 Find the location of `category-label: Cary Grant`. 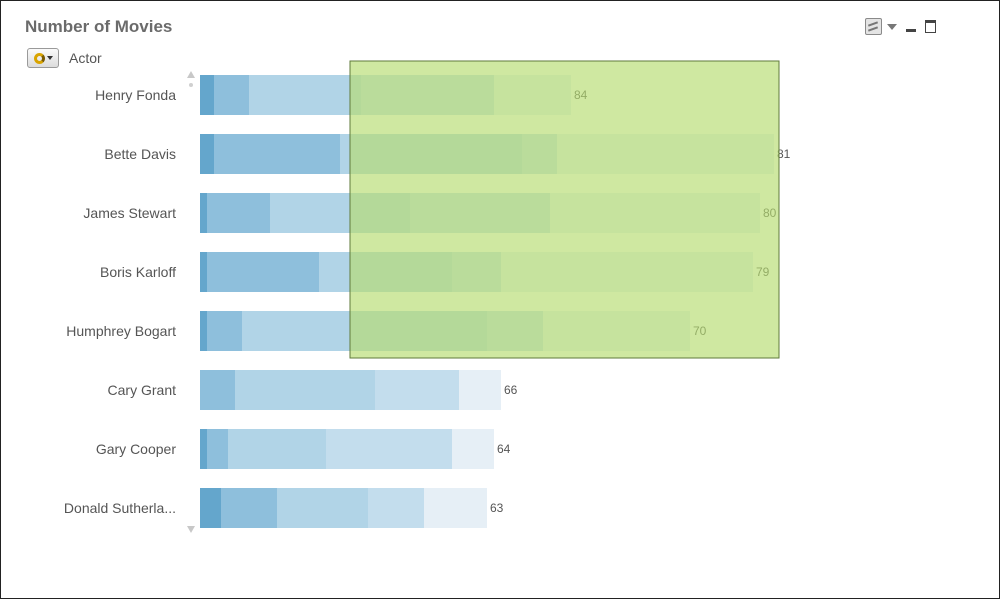

category-label: Cary Grant is located at coordinates (142, 390).